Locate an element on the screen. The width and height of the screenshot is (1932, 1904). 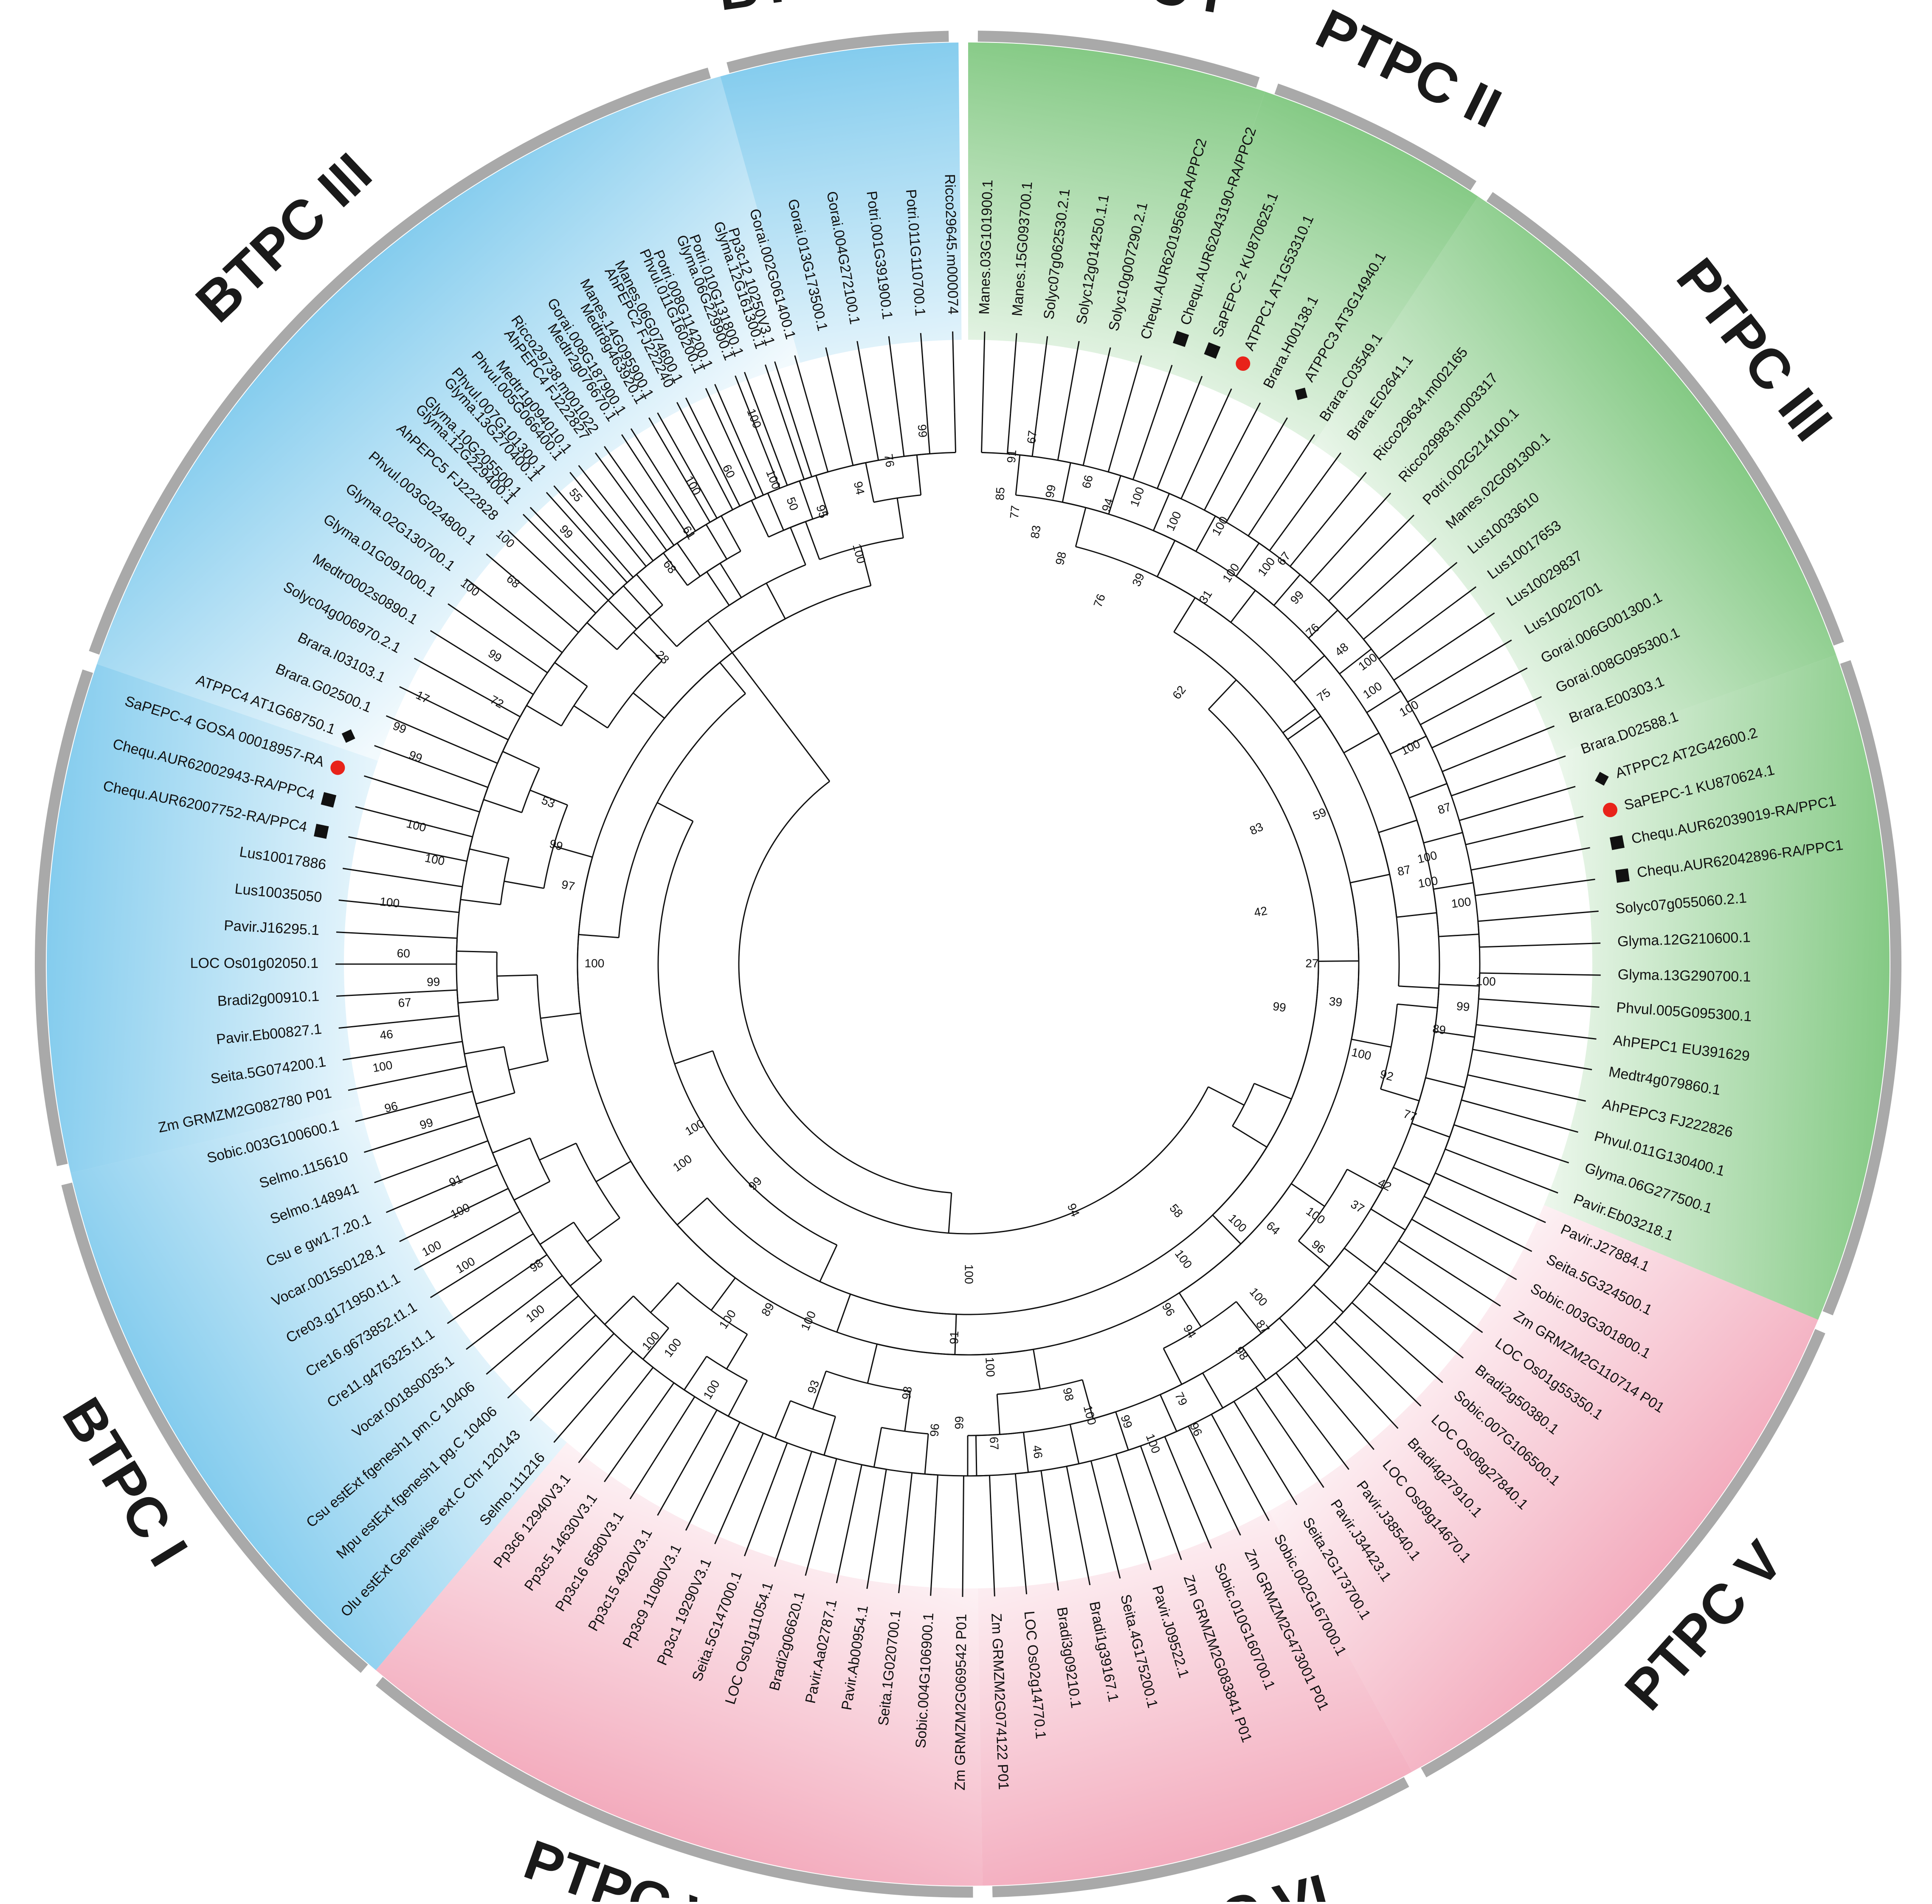
circle-marker-icon is located at coordinates (1243, 363).